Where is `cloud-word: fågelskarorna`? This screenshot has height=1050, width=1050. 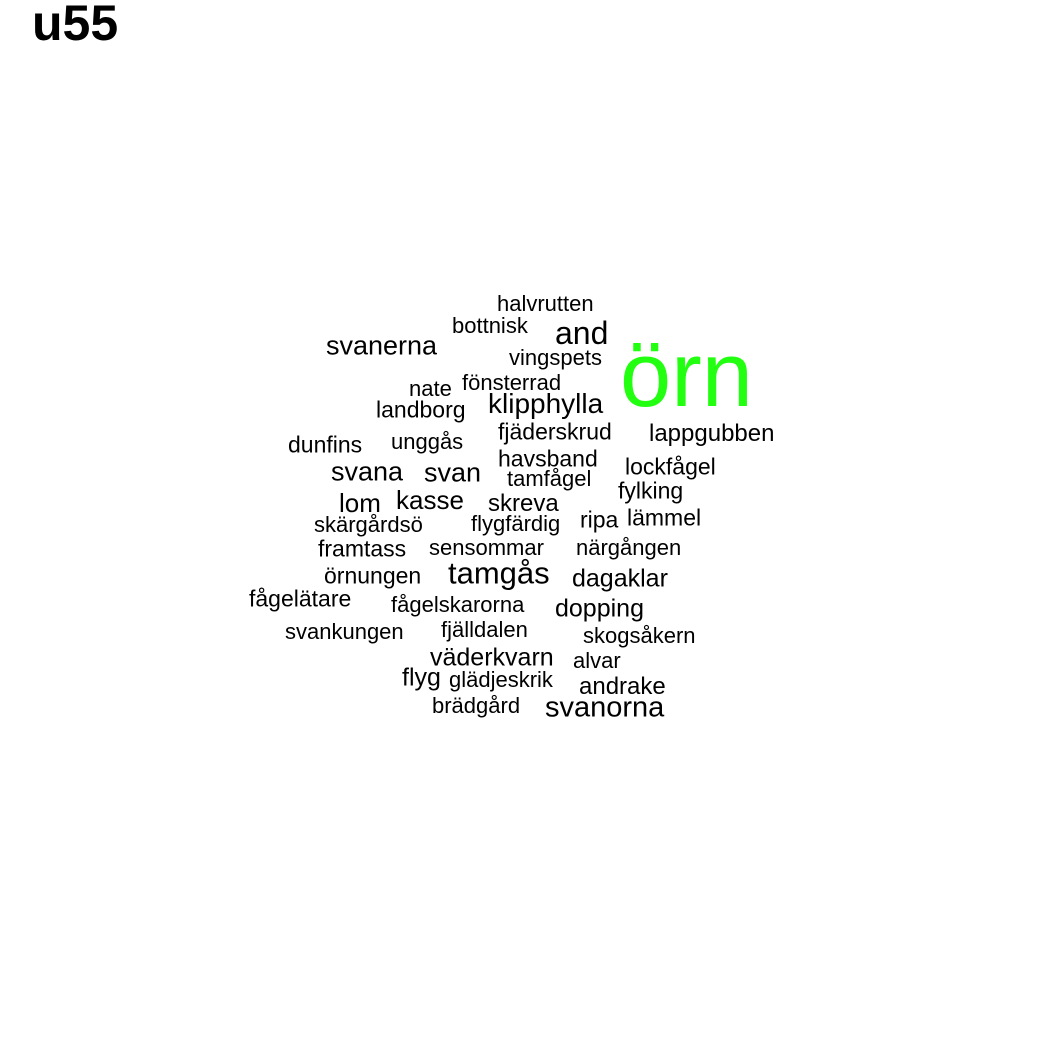 cloud-word: fågelskarorna is located at coordinates (458, 604).